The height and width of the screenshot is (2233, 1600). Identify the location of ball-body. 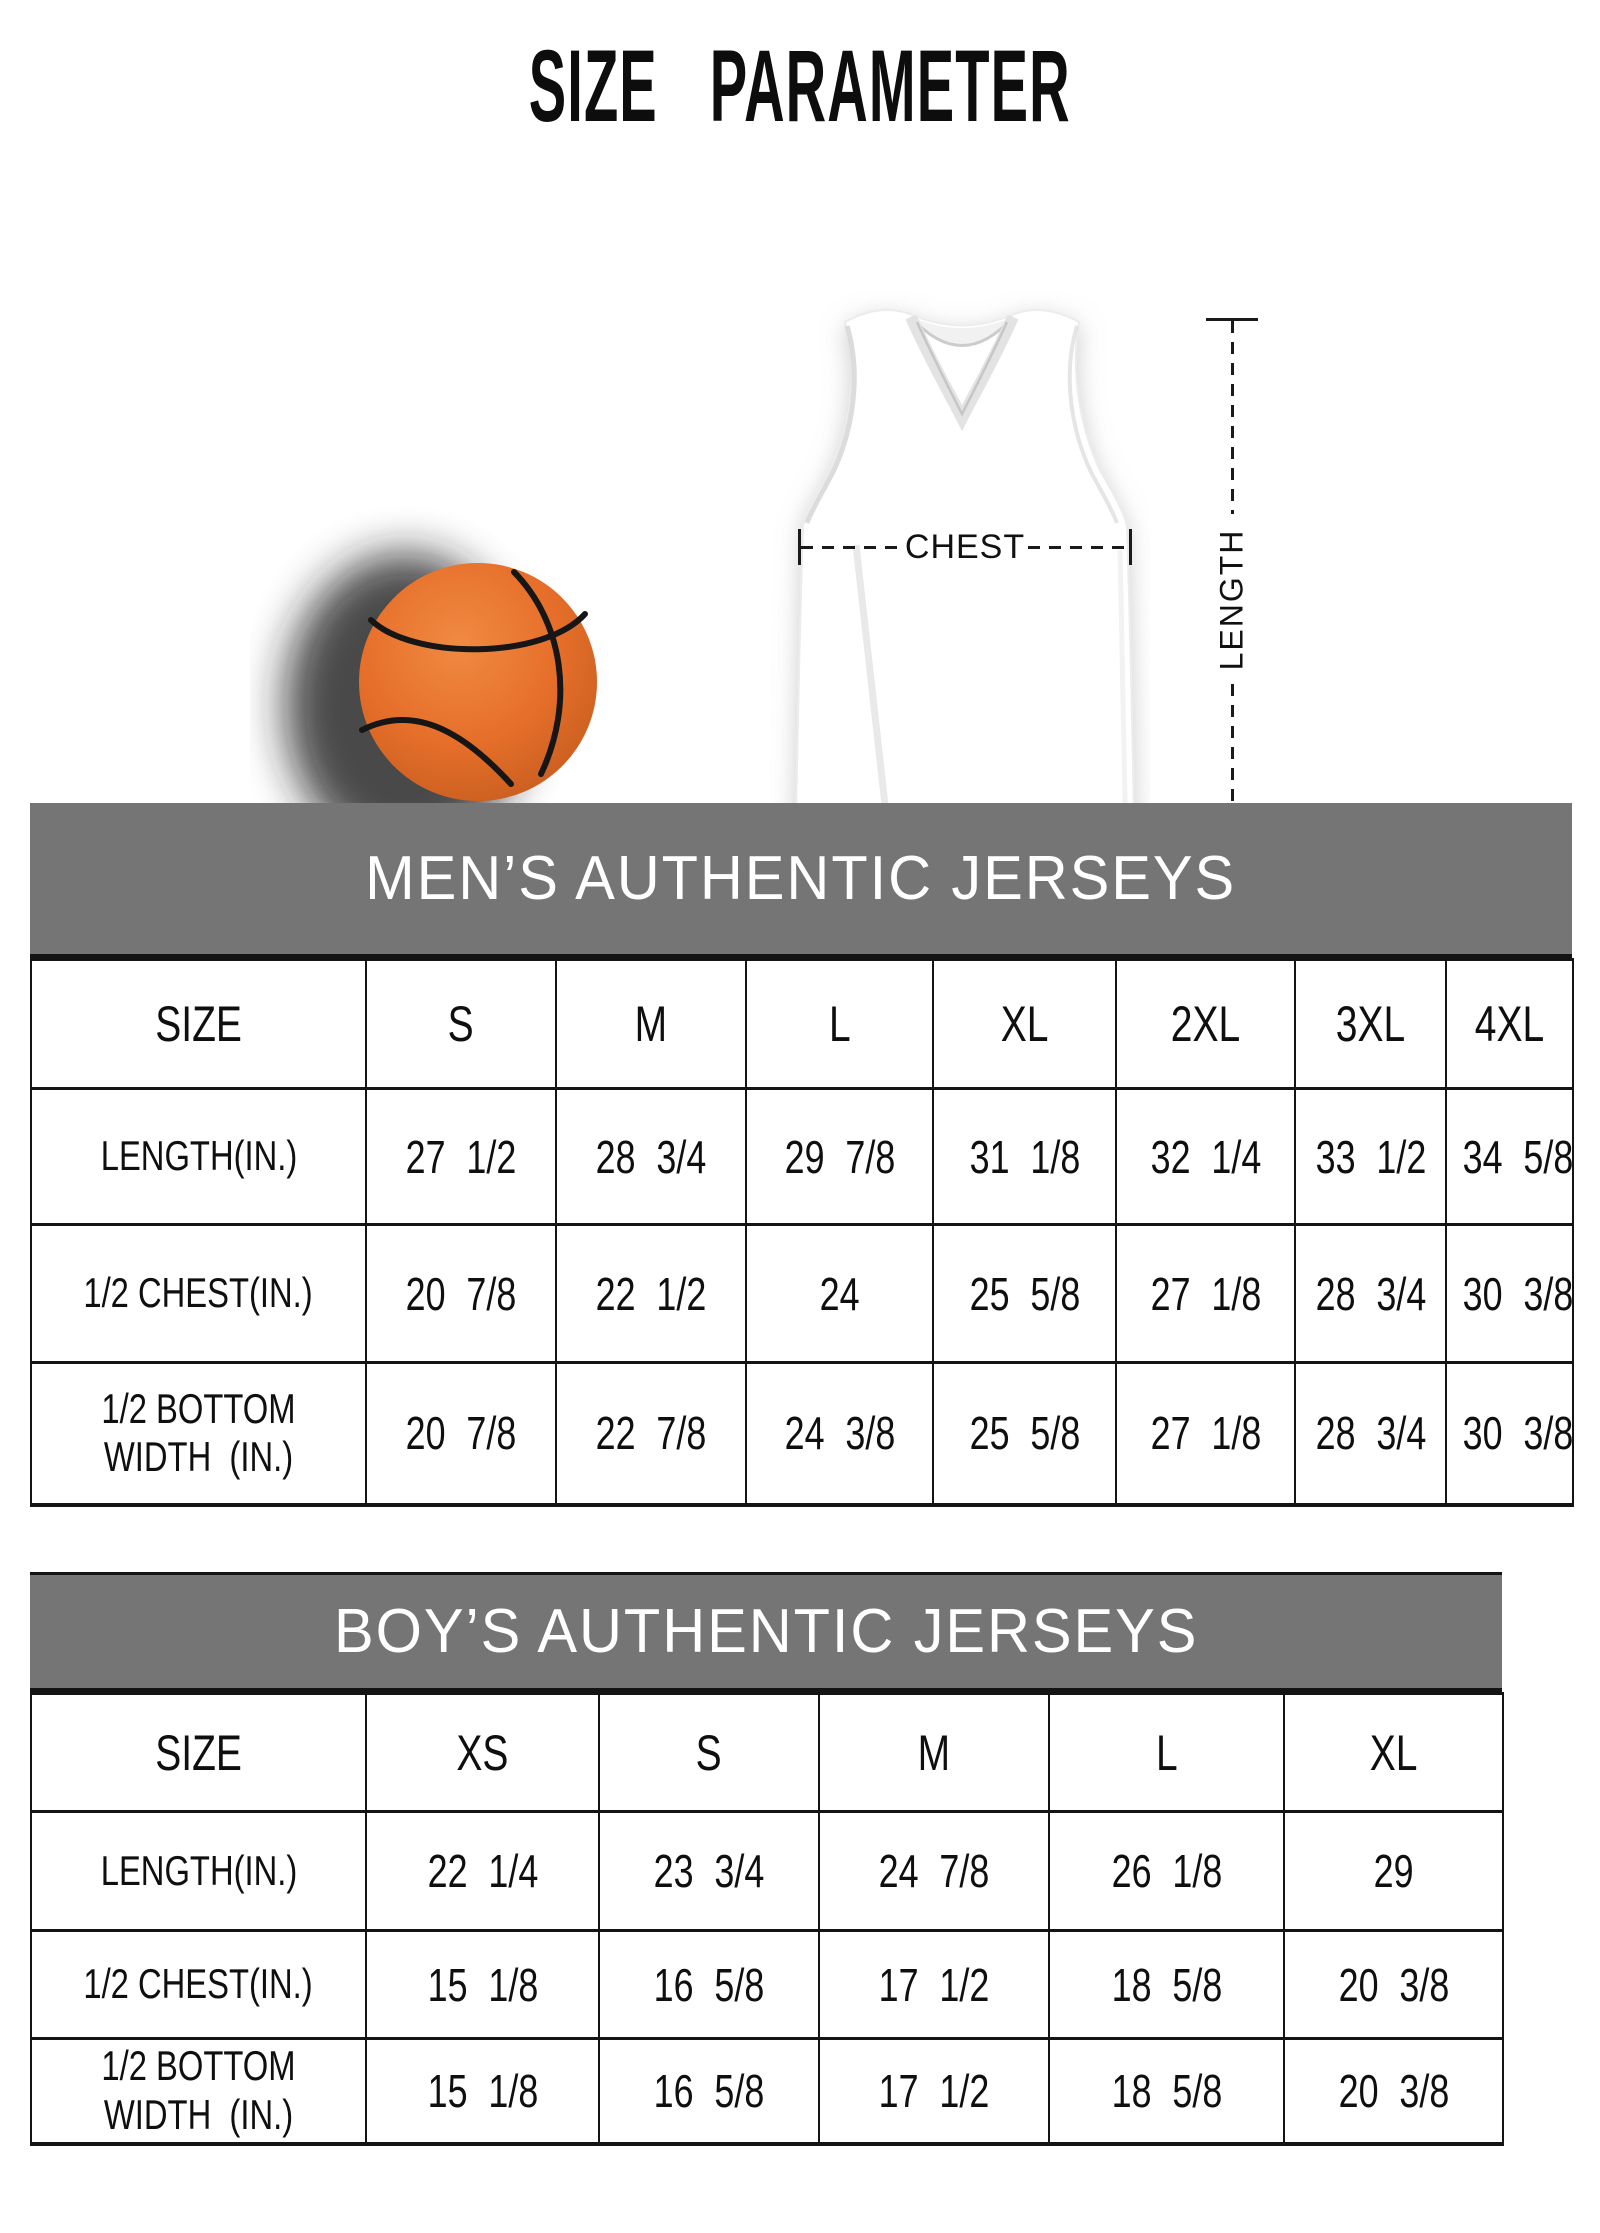
(478, 682).